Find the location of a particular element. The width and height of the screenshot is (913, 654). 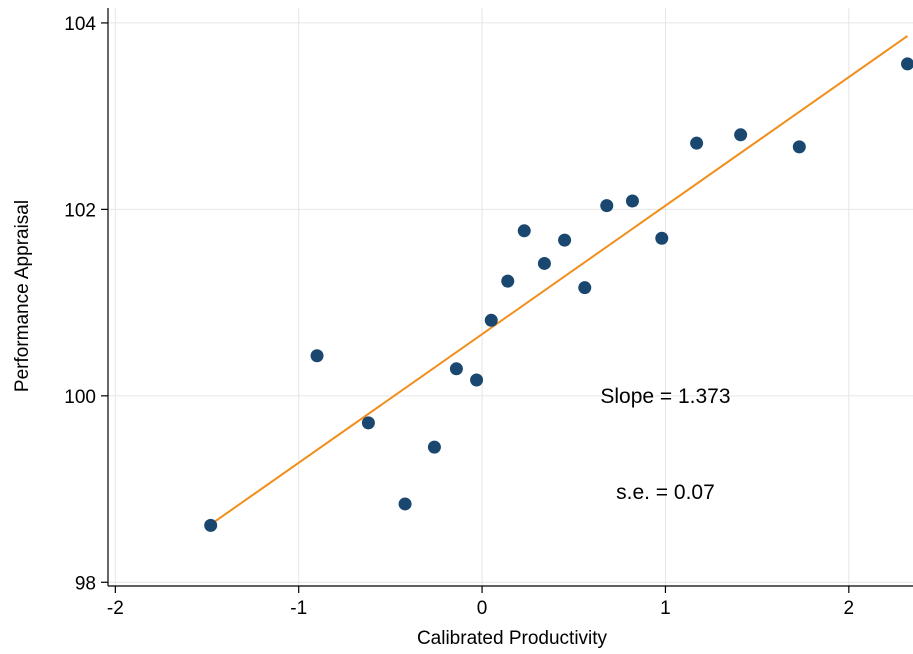

y-tick-label: 100 is located at coordinates (80, 397).